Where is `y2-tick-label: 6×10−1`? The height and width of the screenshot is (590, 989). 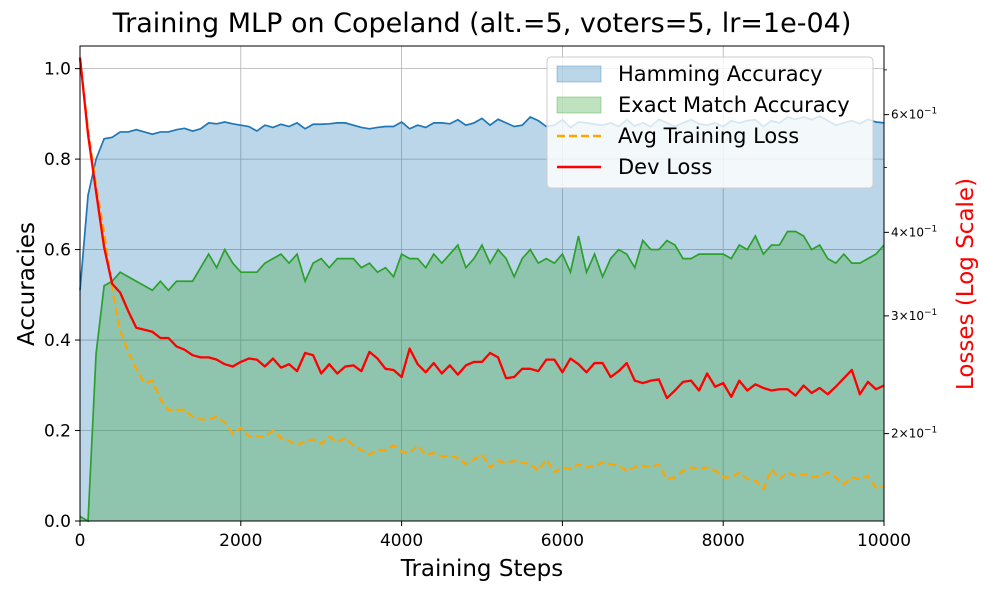 y2-tick-label: 6×10−1 is located at coordinates (914, 114).